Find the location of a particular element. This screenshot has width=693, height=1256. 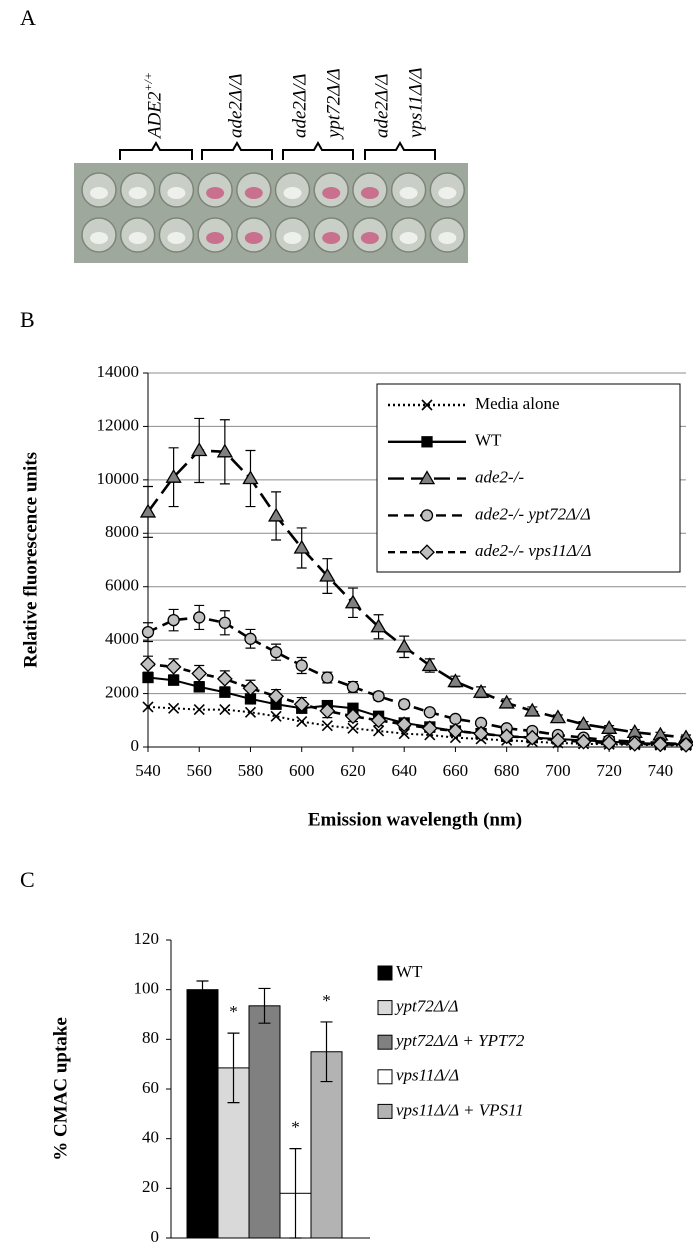

y-tick-label: 12000 is located at coordinates (118, 424).